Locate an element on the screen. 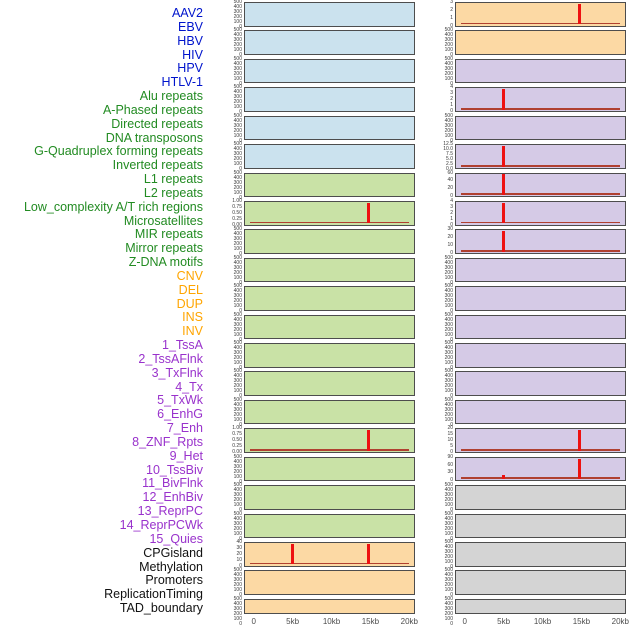 This screenshot has width=630, height=630. y-tick-label: 0.00 is located at coordinates (237, 451).